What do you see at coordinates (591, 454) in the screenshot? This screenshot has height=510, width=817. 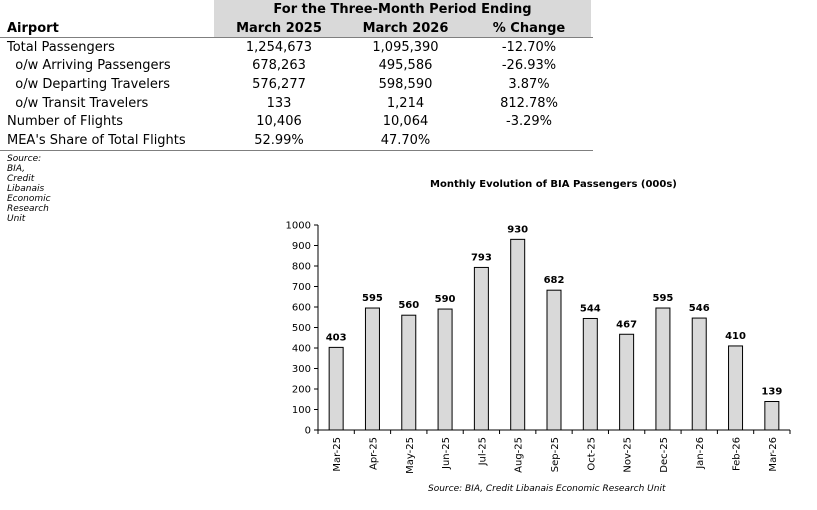 I see `x-tick-label: Oct-25` at bounding box center [591, 454].